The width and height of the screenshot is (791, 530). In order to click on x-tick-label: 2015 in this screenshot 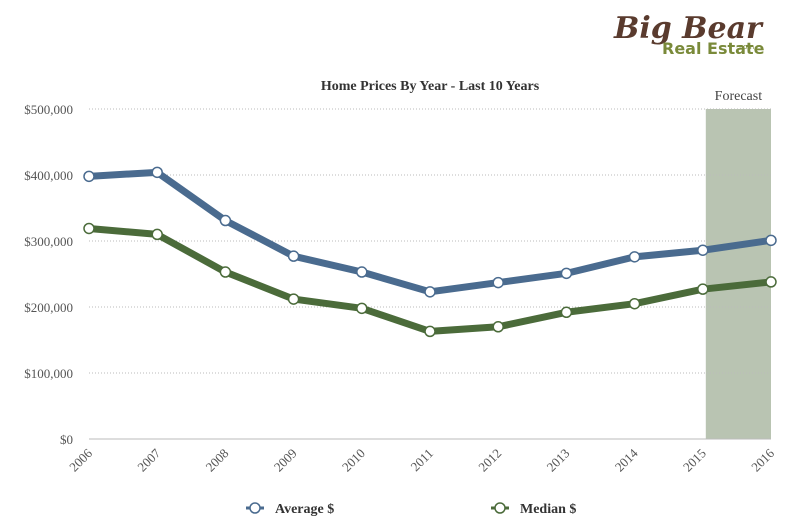, I will do `click(694, 460)`.